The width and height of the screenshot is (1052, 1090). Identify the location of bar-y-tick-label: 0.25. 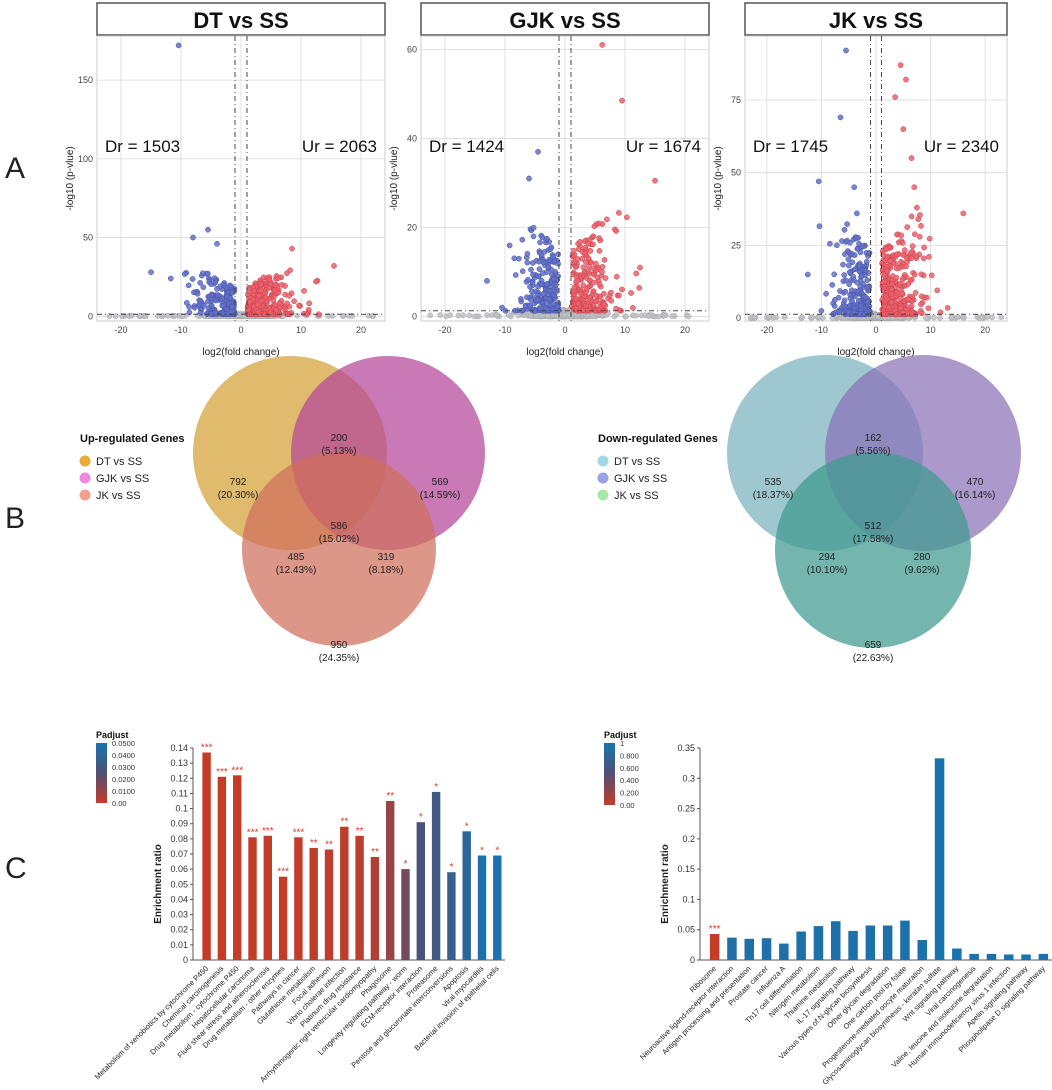
(686, 809).